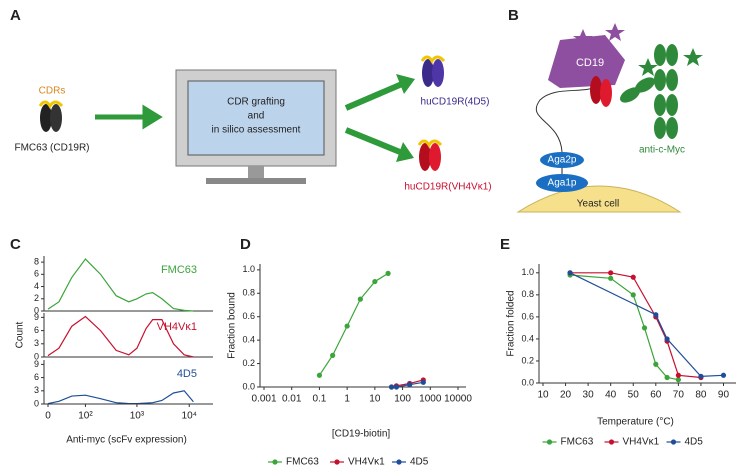  I want to click on x-tick-label: 60, so click(656, 395).